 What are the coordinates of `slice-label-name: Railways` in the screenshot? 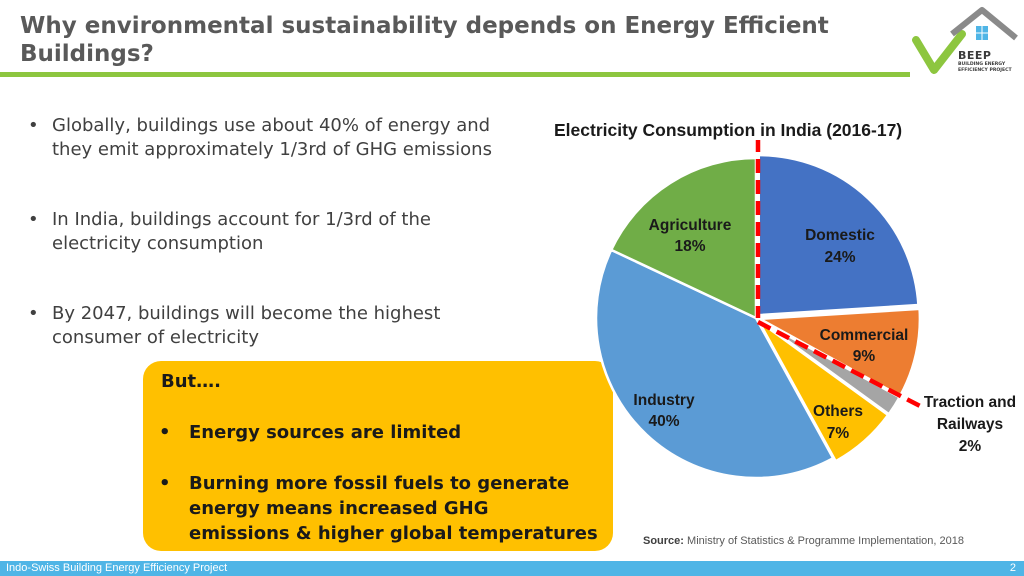 It's located at (970, 424).